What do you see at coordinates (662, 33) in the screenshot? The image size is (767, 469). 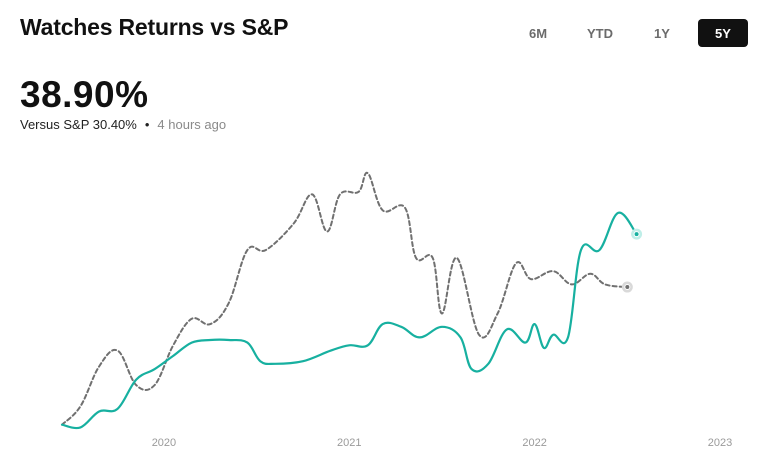 I see `range-1y-button: 1Y` at bounding box center [662, 33].